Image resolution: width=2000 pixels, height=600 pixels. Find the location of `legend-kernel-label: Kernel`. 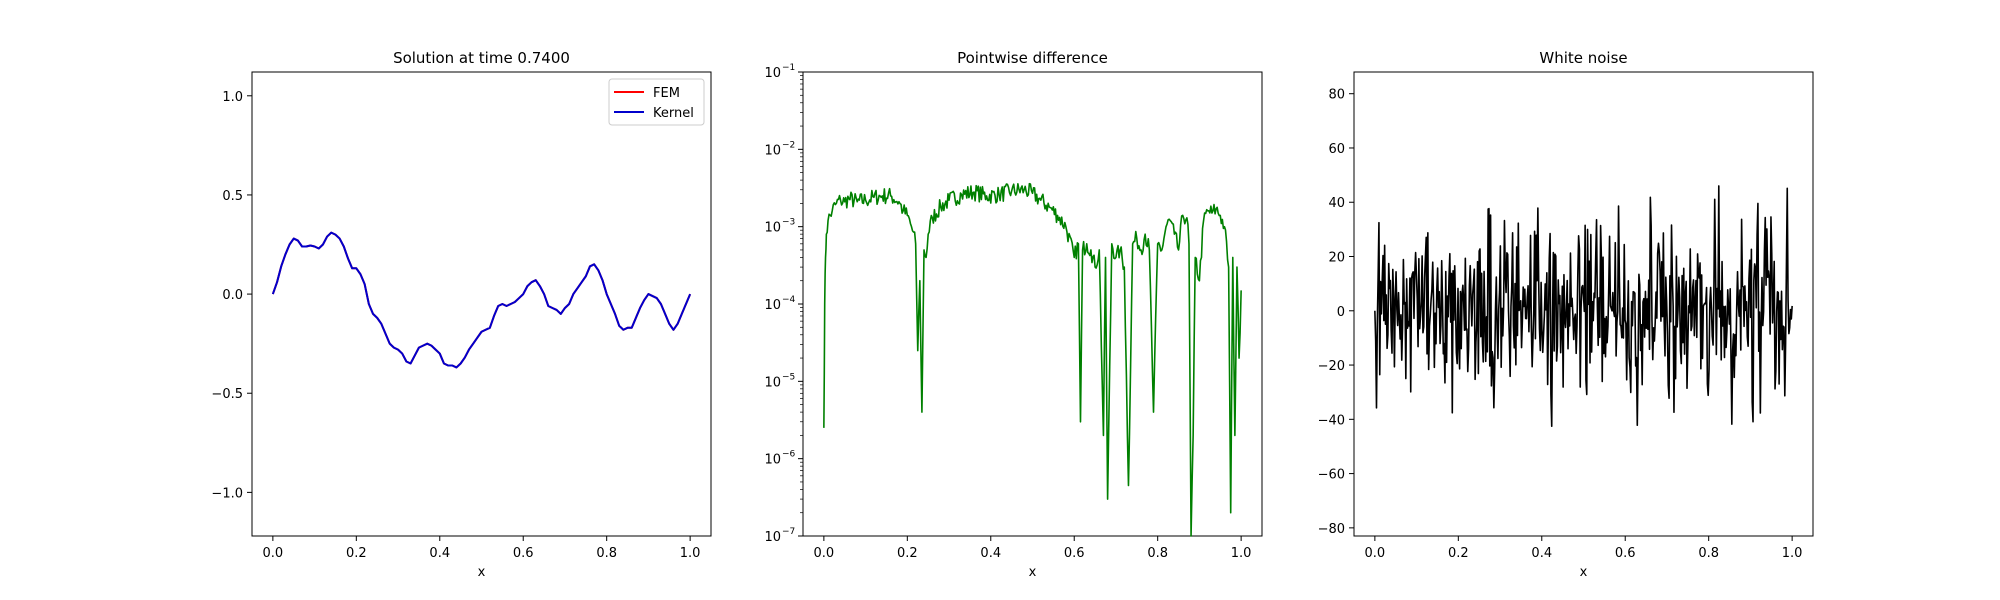

legend-kernel-label: Kernel is located at coordinates (673, 113).